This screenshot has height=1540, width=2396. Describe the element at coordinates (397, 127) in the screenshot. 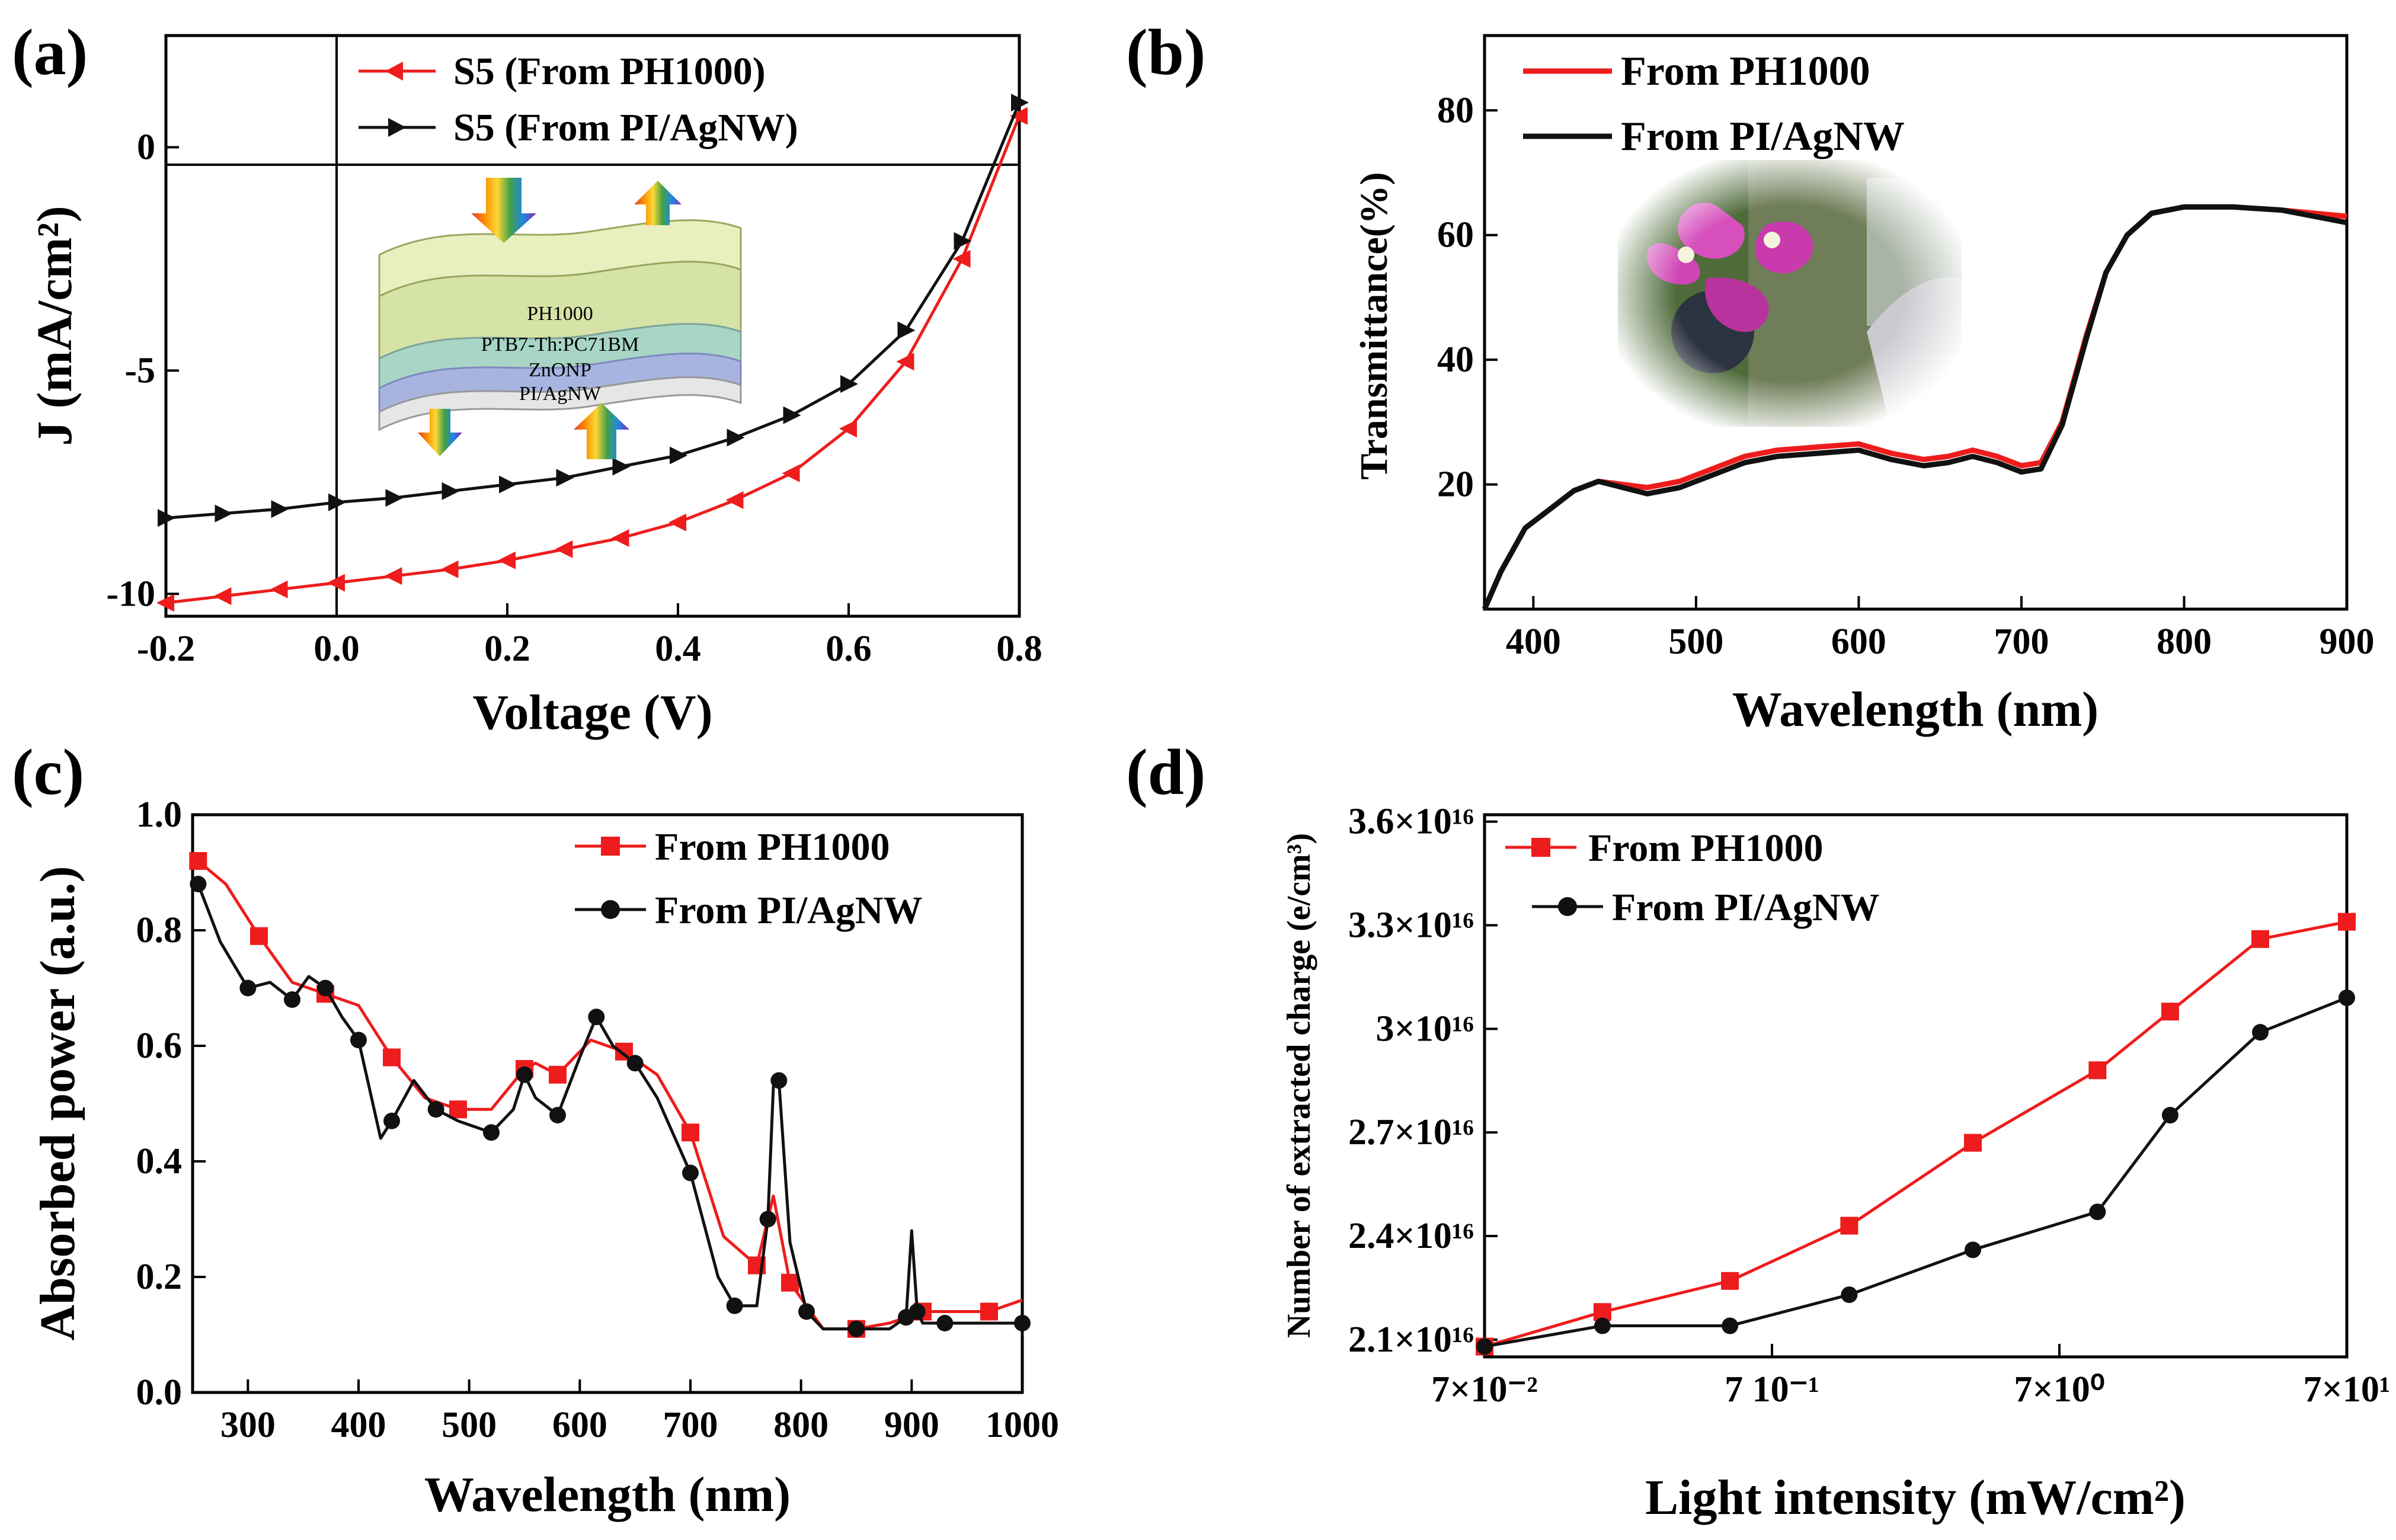

I see `legend-marker-piagnw` at that location.